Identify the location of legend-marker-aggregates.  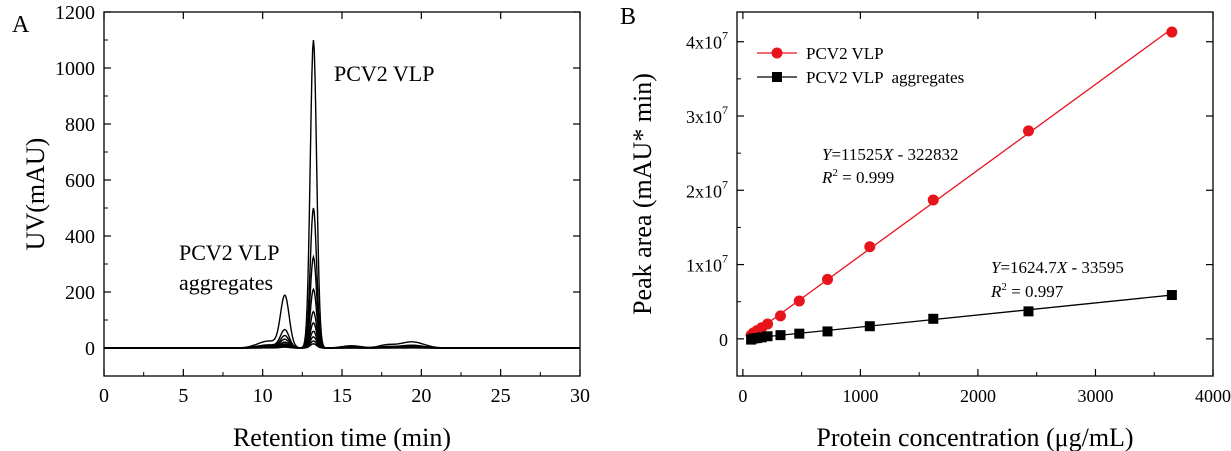
(777, 77).